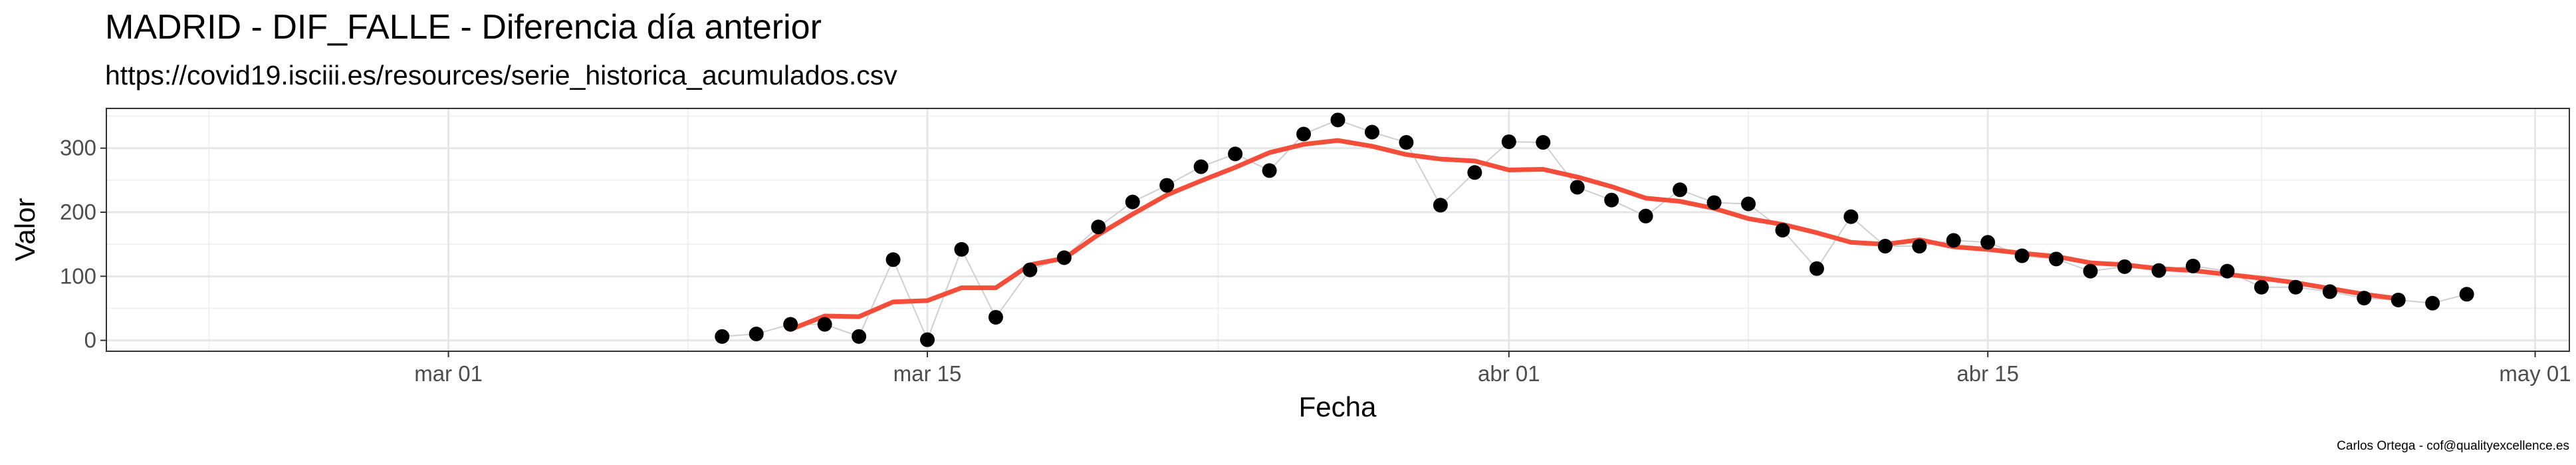 The height and width of the screenshot is (465, 2576). I want to click on y-axis: 0 100 200 300, so click(83, 244).